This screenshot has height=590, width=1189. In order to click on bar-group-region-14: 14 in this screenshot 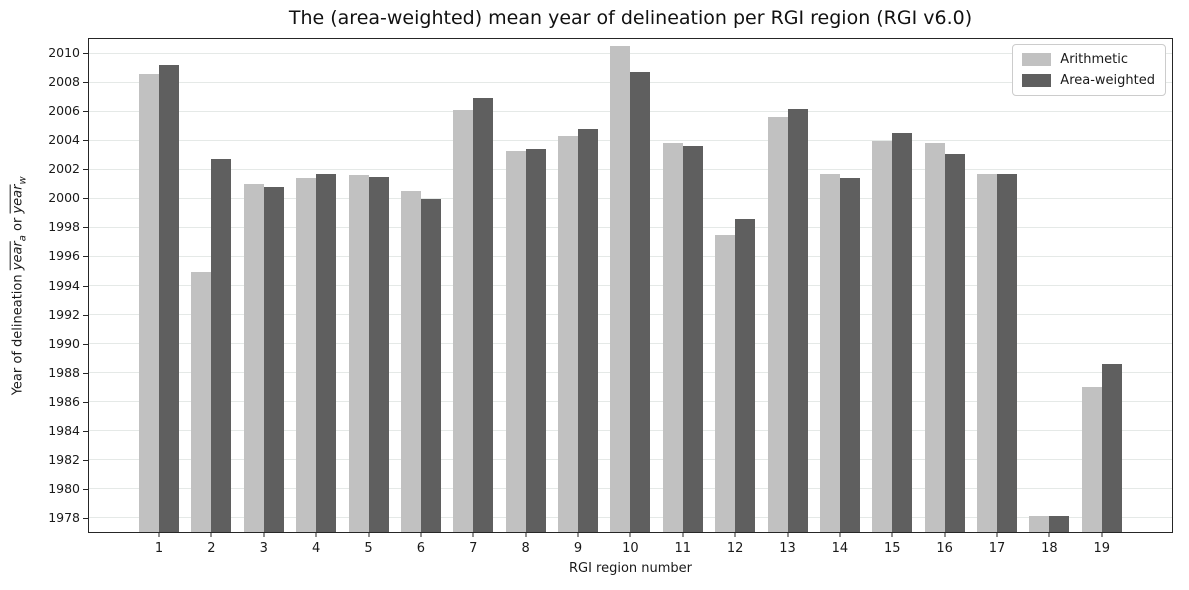, I will do `click(839, 297)`.